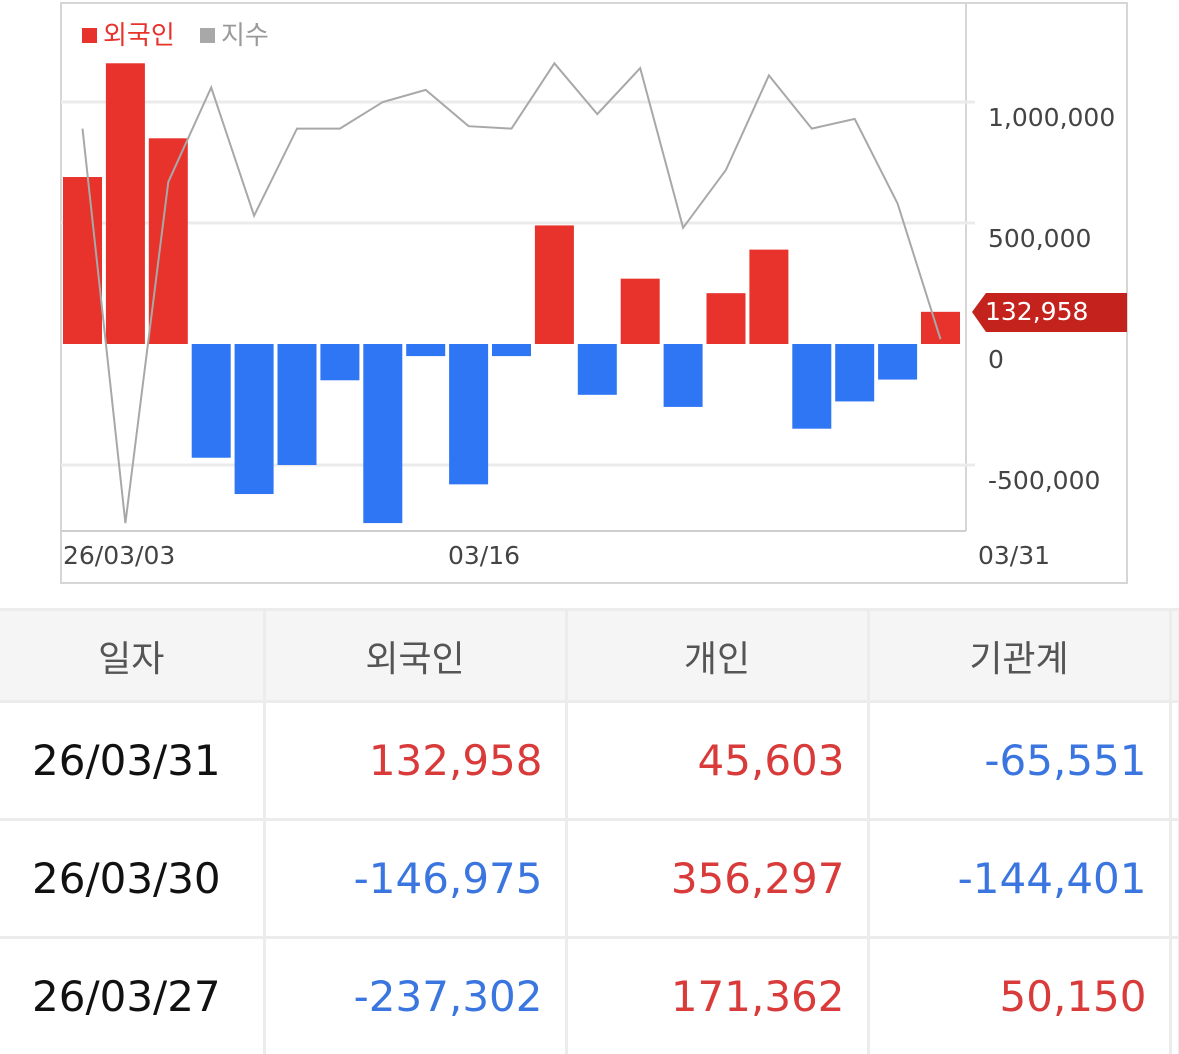 The width and height of the screenshot is (1179, 1054). Describe the element at coordinates (1014, 555) in the screenshot. I see `x-tick-label: 03/31` at that location.